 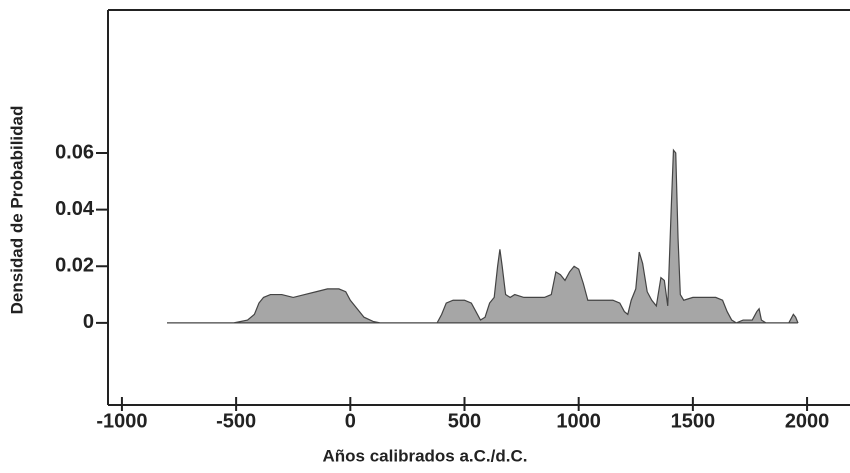 I want to click on x-tick-label: 1500, so click(x=693, y=421).